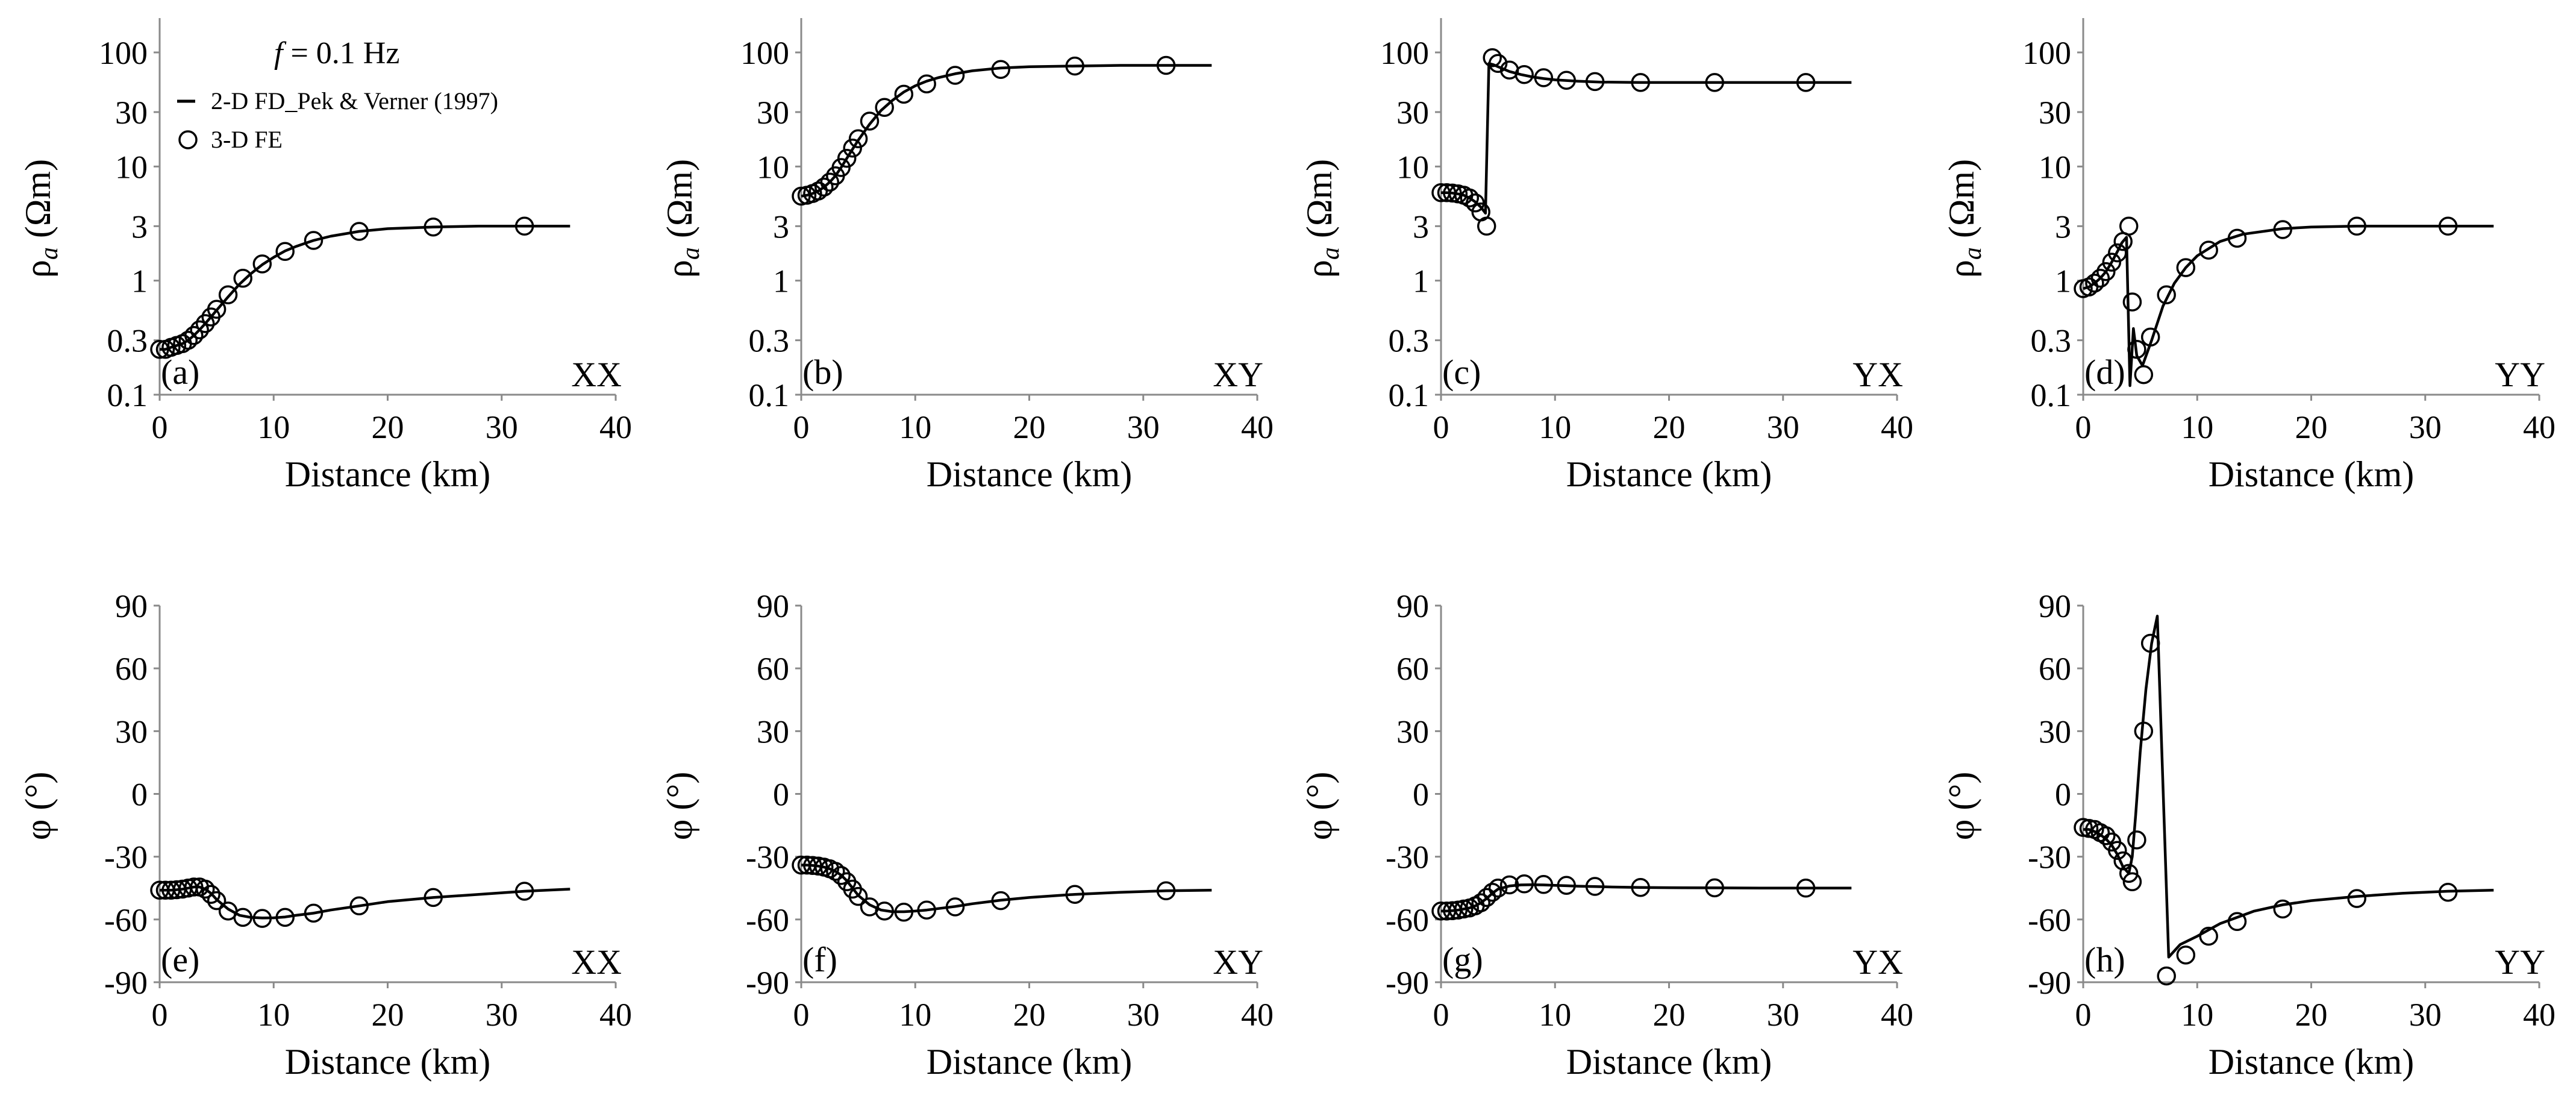 The height and width of the screenshot is (1116, 2576). I want to click on panel-h-ylabel-unit: (°), so click(1962, 796).